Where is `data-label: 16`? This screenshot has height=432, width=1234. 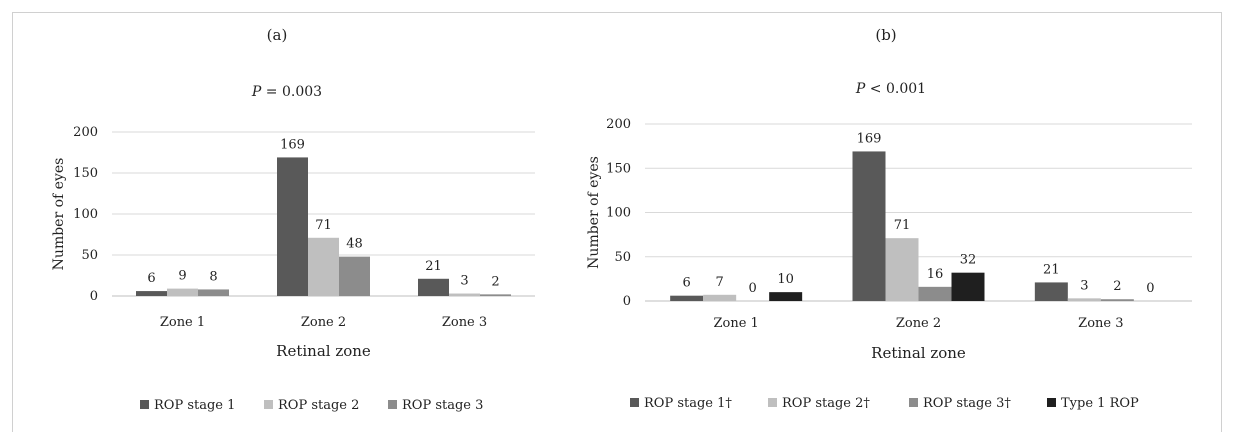 data-label: 16 is located at coordinates (935, 274).